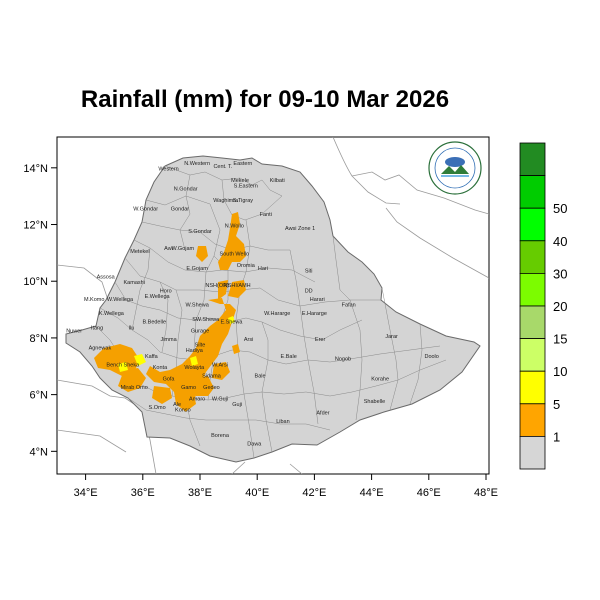  Describe the element at coordinates (131, 328) in the screenshot. I see `region-label: Ilu` at that location.